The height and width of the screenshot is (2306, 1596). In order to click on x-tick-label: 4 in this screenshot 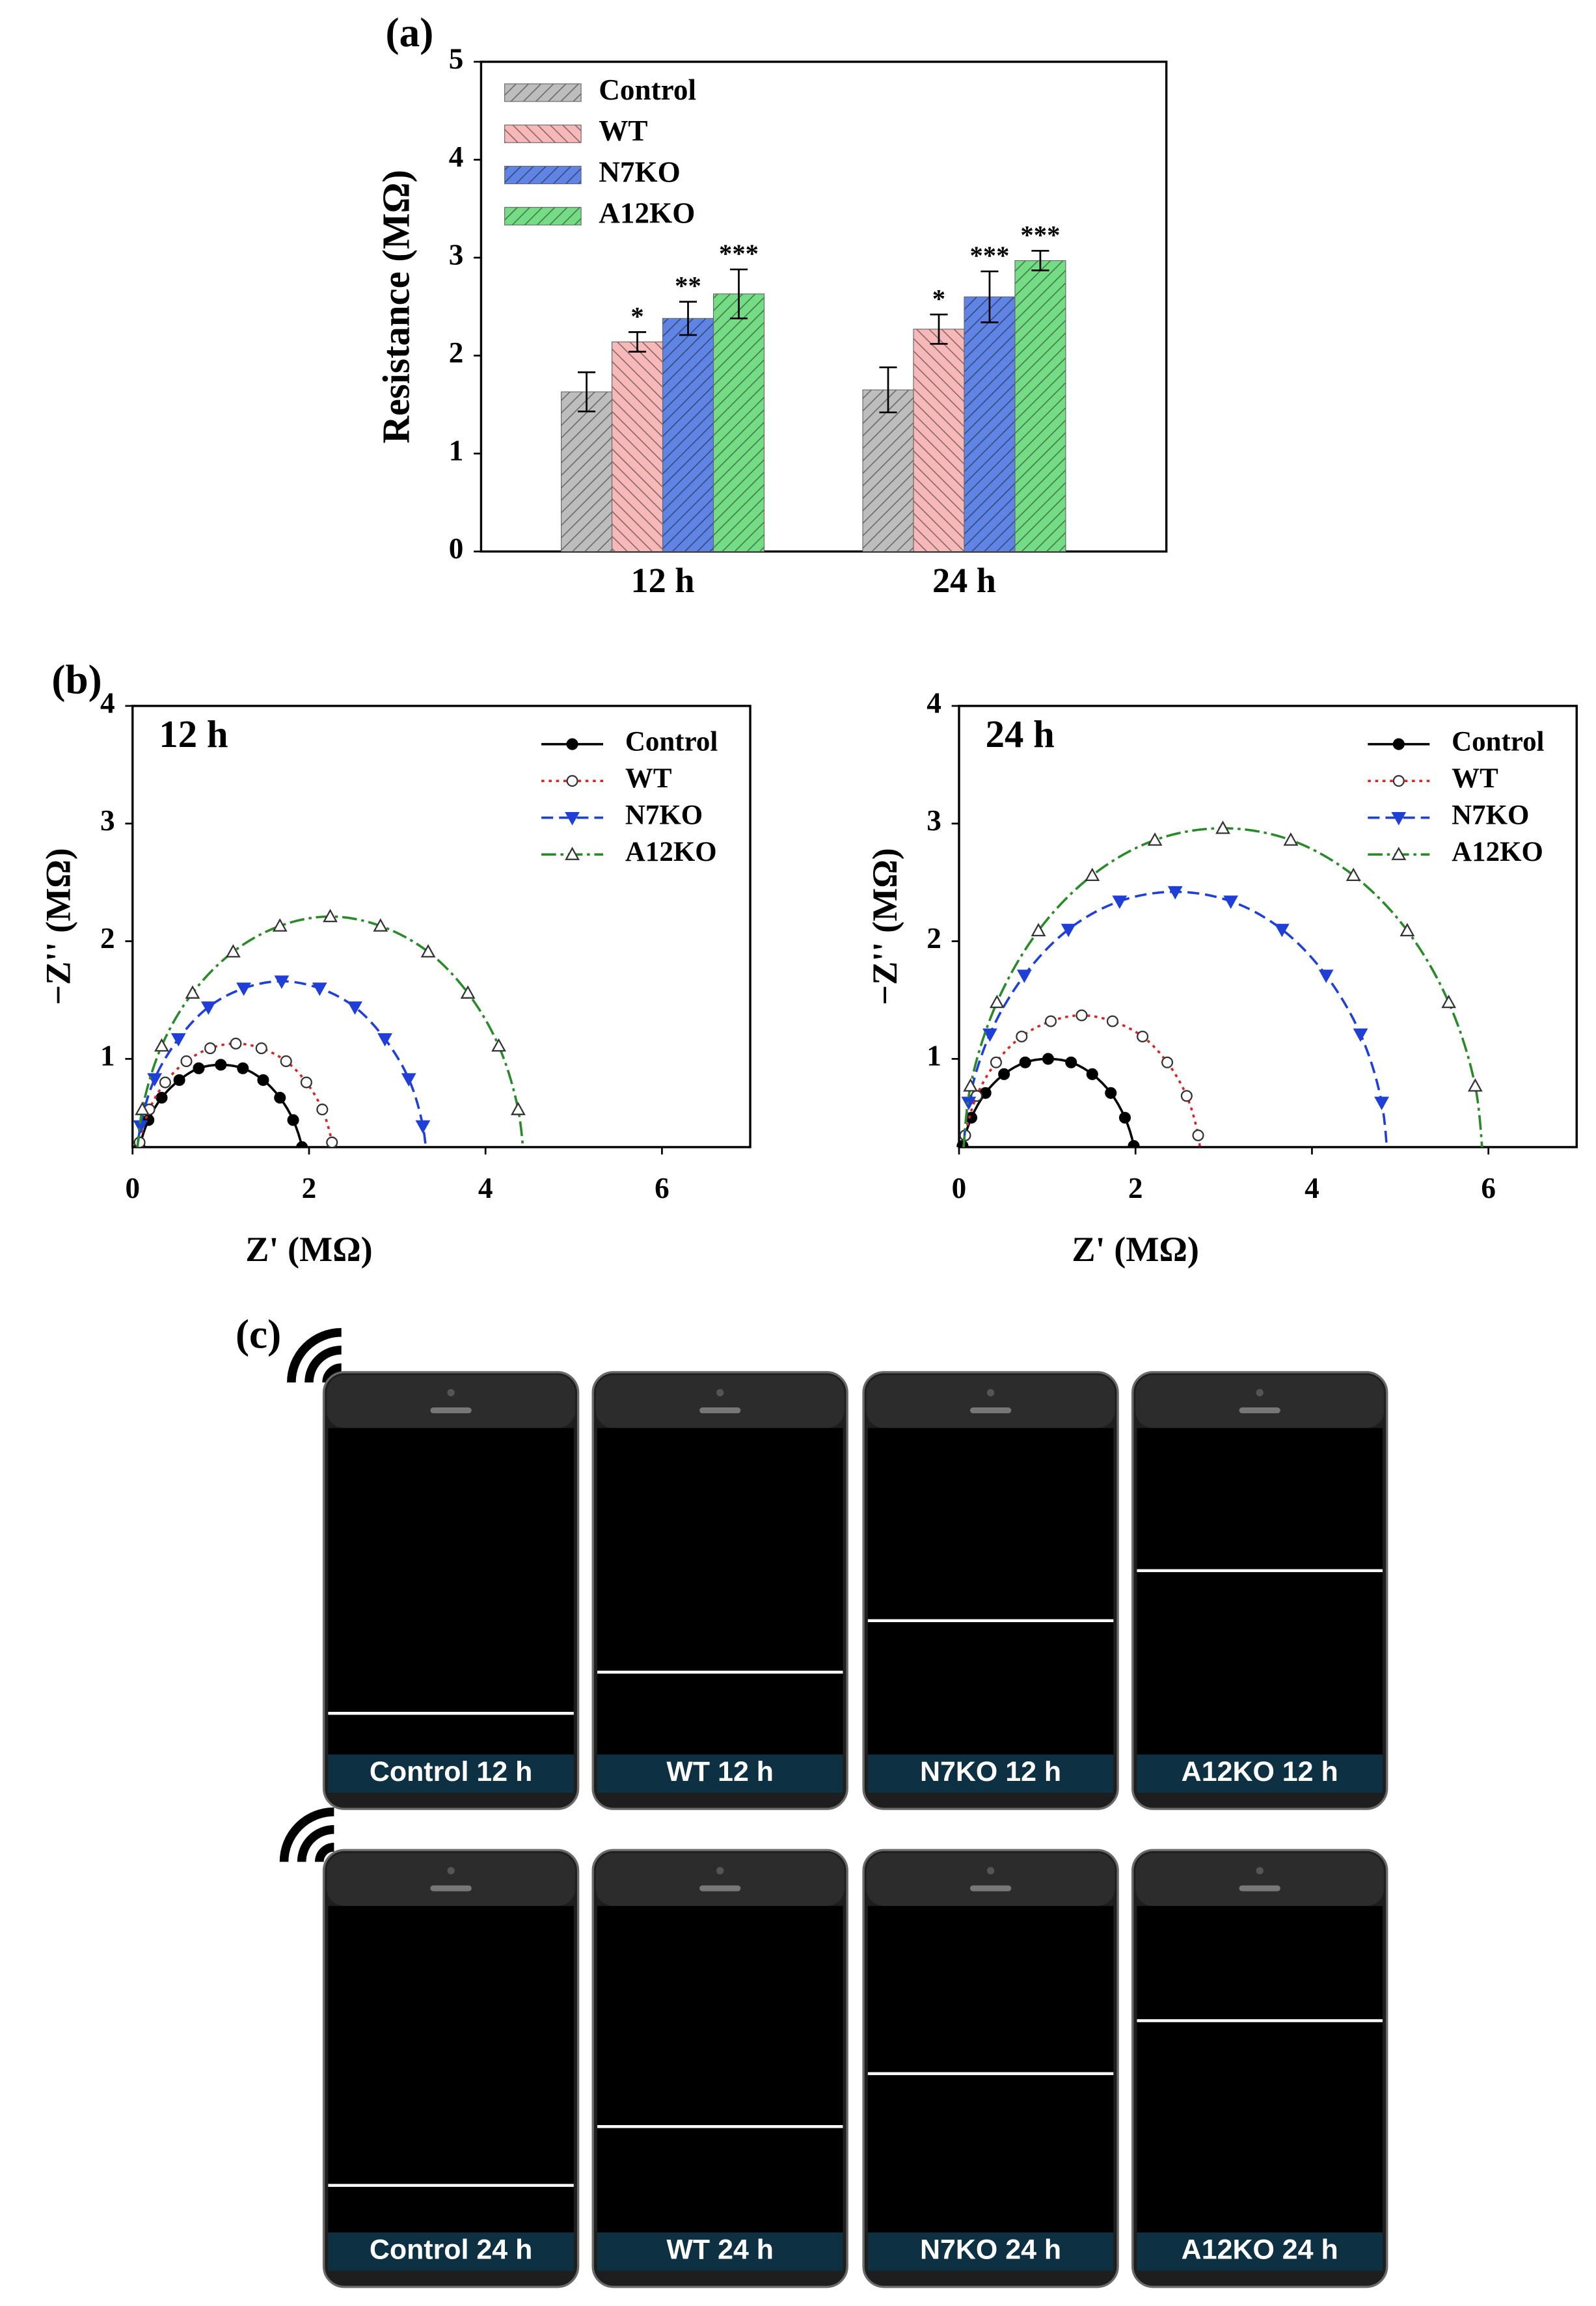, I will do `click(1312, 1188)`.